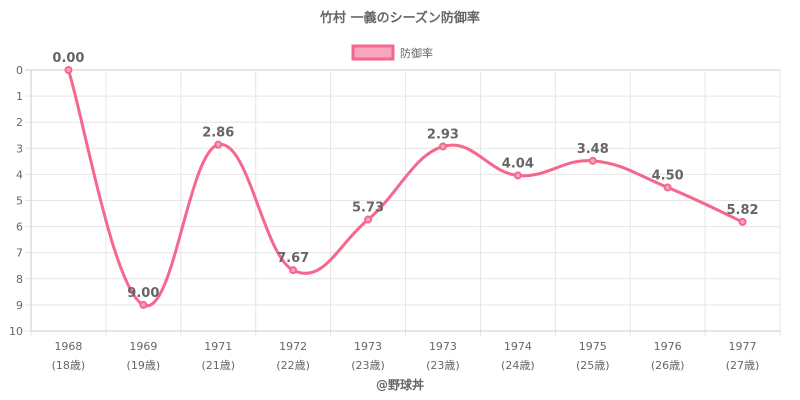 The width and height of the screenshot is (800, 400). I want to click on data-label: 7.67, so click(293, 258).